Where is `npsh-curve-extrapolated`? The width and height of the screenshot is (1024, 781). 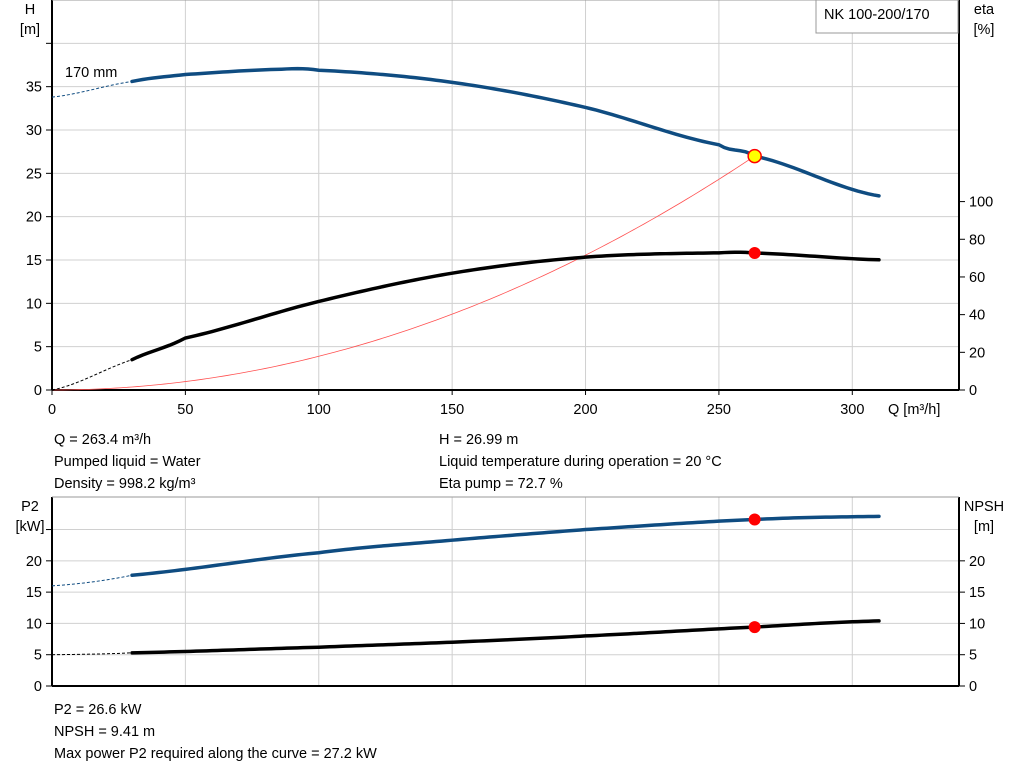 npsh-curve-extrapolated is located at coordinates (92, 654).